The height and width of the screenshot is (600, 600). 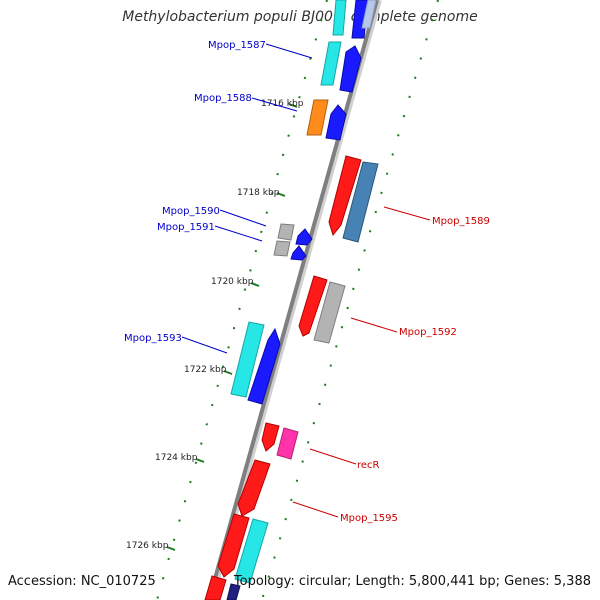 I want to click on gene-mpop-1591-gray, so click(x=282, y=248).